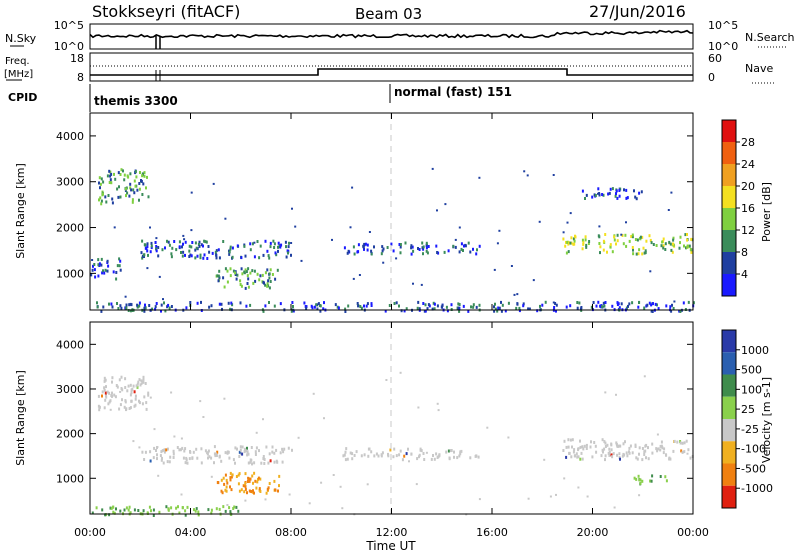  Describe the element at coordinates (637, 11) in the screenshot. I see `date-title: 27/Jun/2016` at that location.